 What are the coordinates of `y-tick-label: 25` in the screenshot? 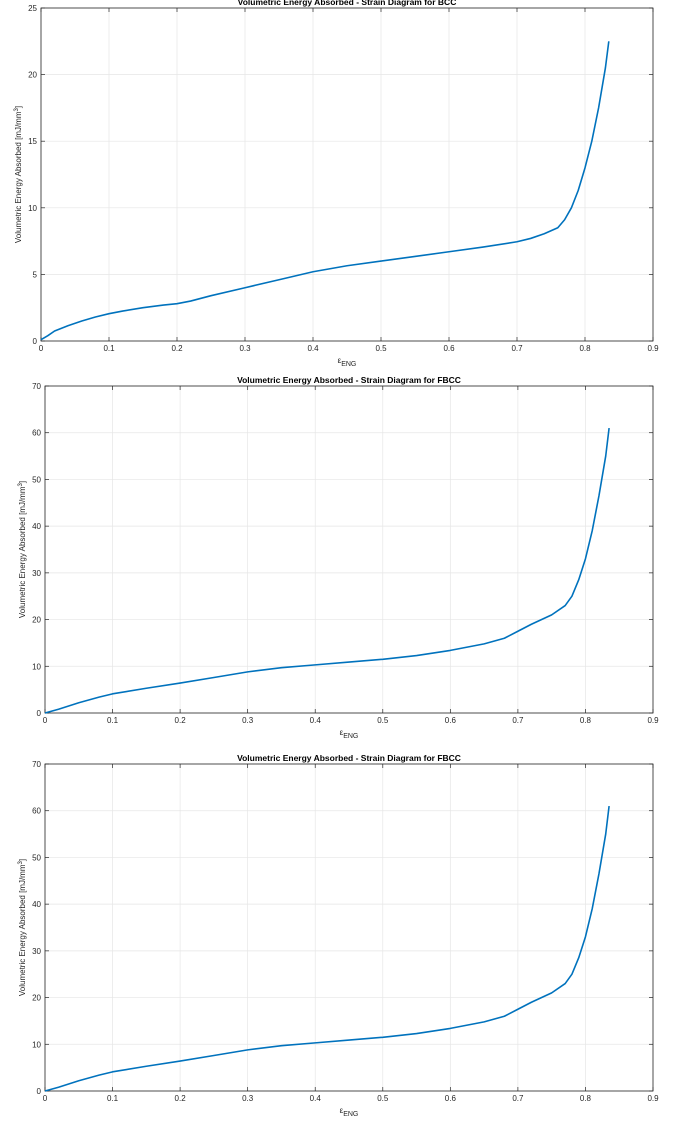 It's located at (32, 8).